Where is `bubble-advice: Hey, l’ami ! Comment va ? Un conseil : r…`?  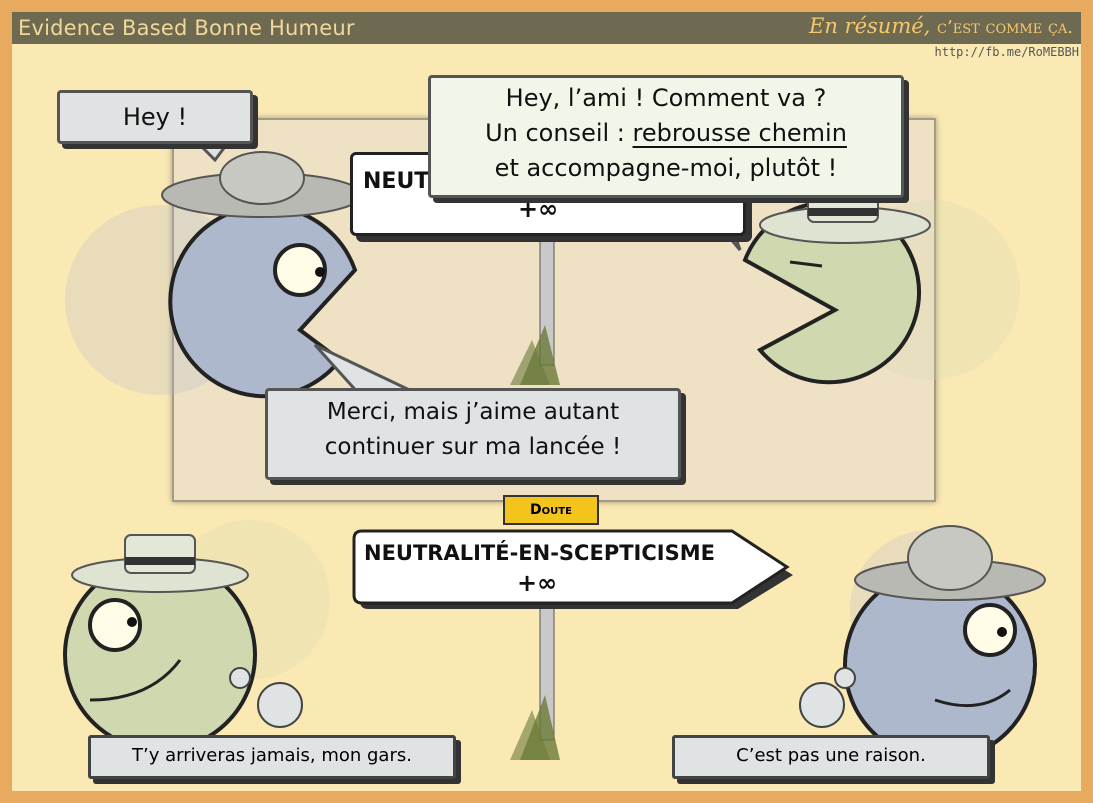 bubble-advice: Hey, l’ami ! Comment va ? Un conseil : r… is located at coordinates (666, 136).